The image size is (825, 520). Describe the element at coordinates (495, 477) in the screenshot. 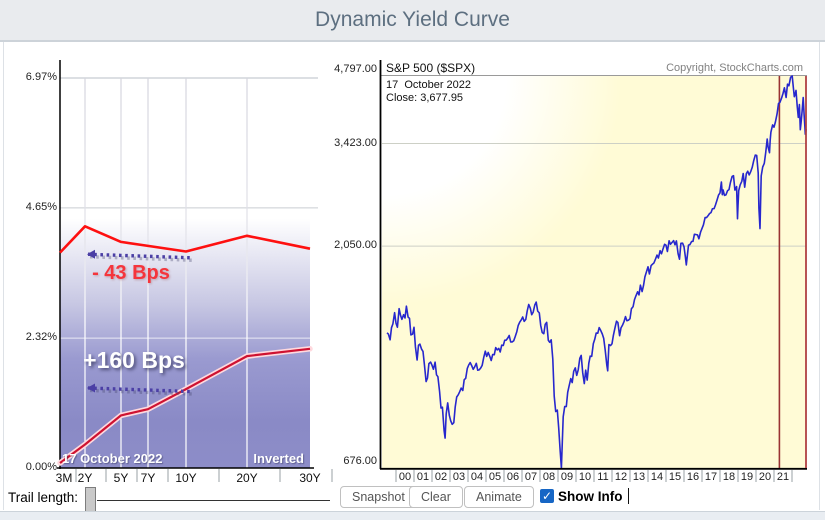

I see `spx-x-tick-label: 05` at that location.